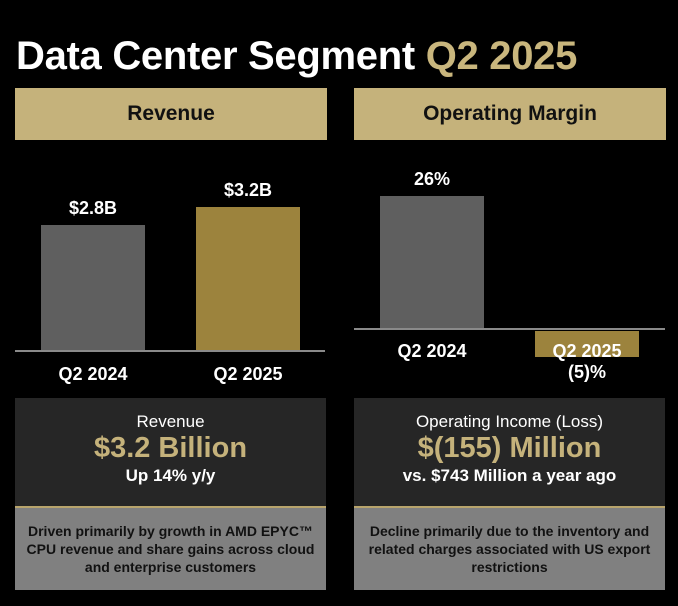  I want to click on data-label: (5)%, so click(586, 372).